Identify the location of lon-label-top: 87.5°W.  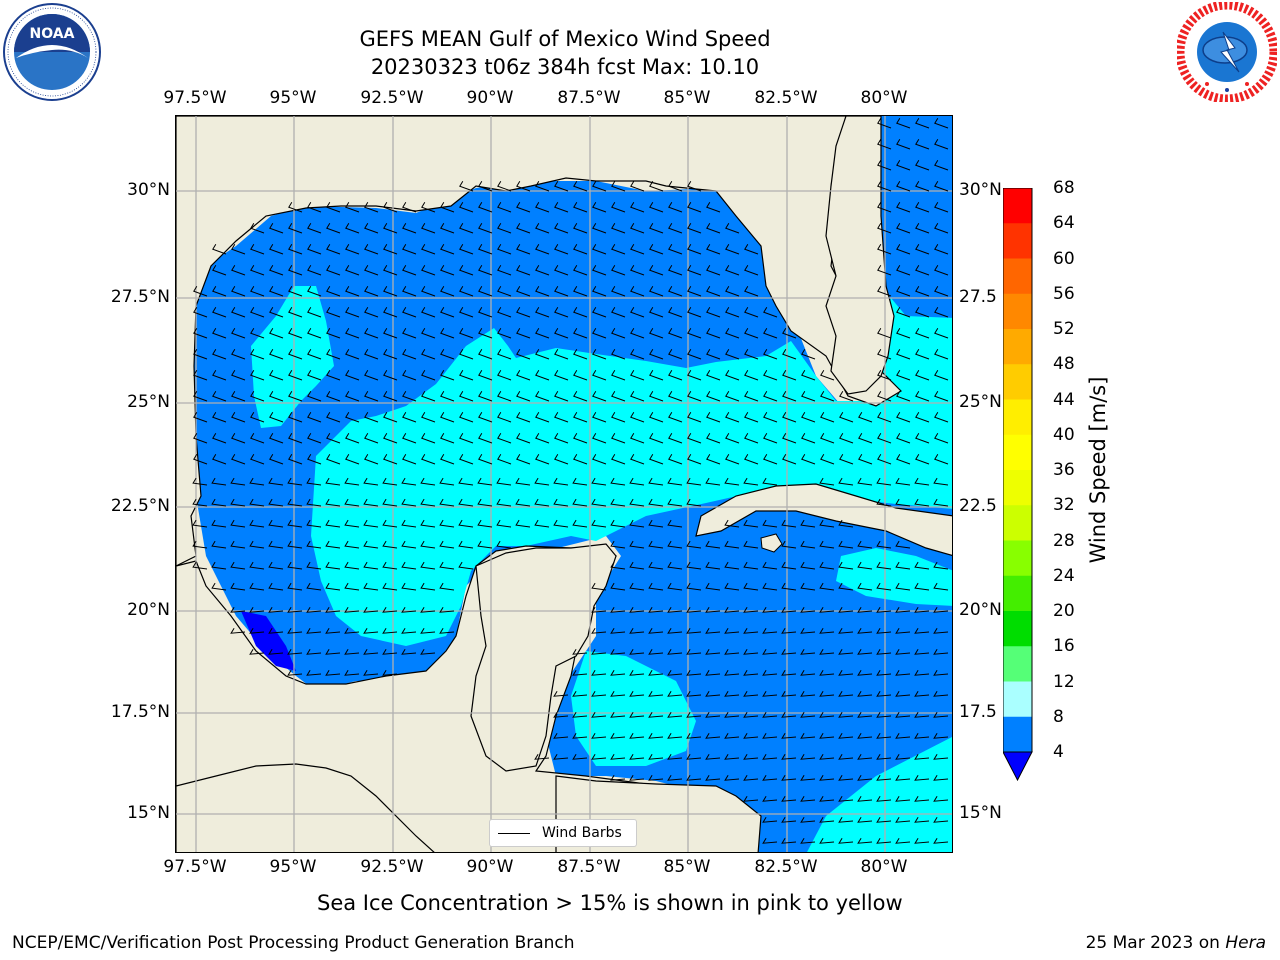
(589, 98).